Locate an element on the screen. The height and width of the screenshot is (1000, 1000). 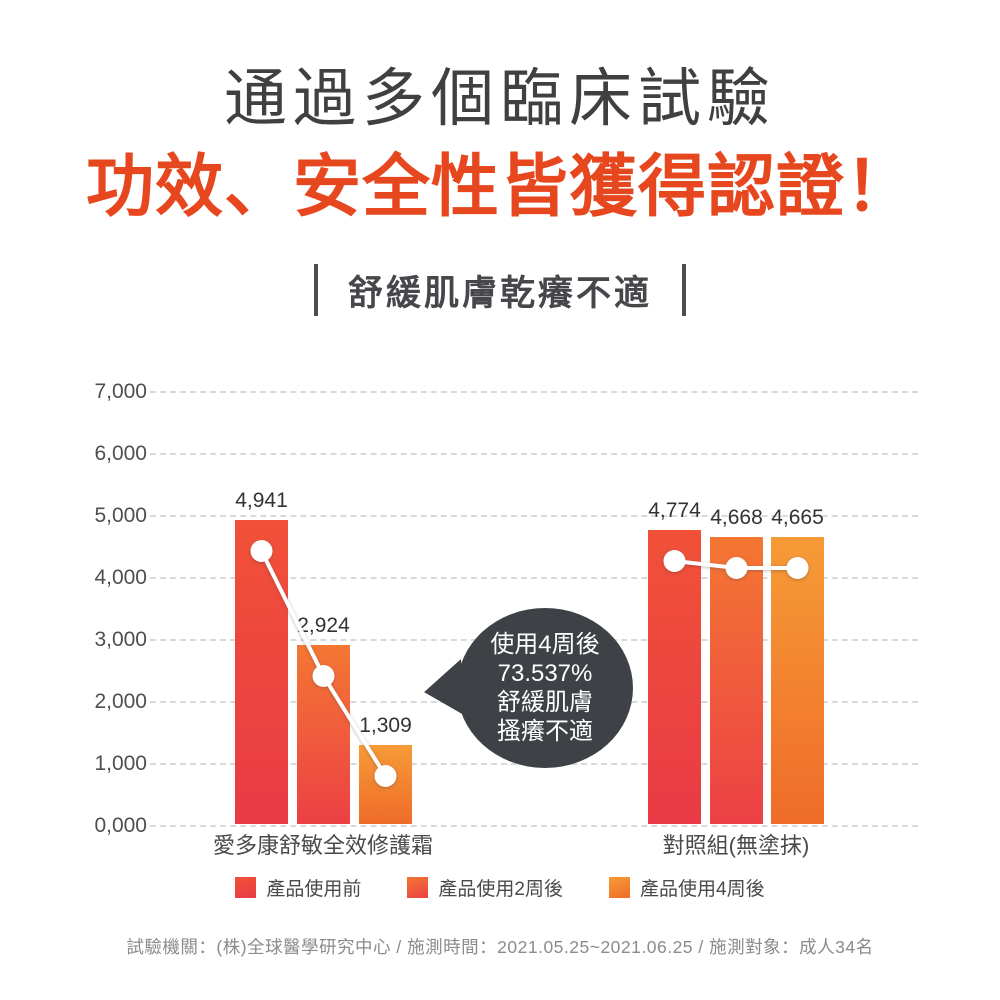
chart-legend: 產品使用前 產品使用2周後 產品使用4周後 is located at coordinates (500, 887).